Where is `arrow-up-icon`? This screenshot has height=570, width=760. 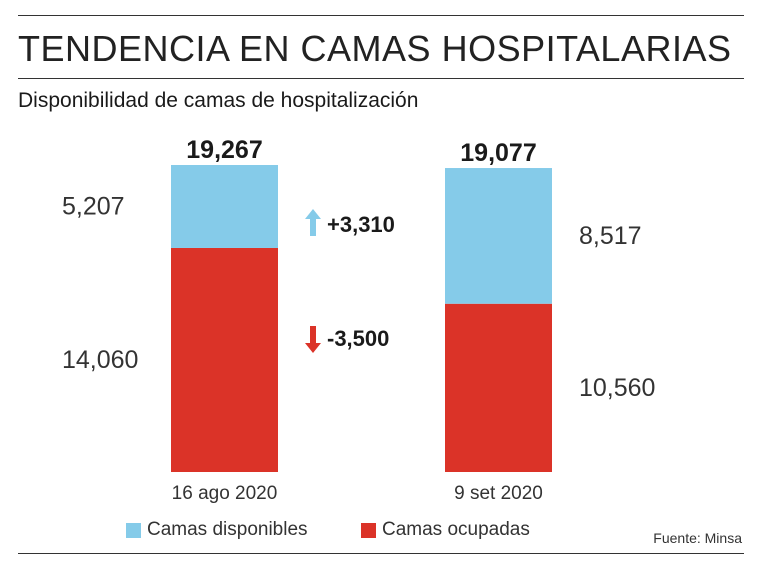 arrow-up-icon is located at coordinates (313, 222).